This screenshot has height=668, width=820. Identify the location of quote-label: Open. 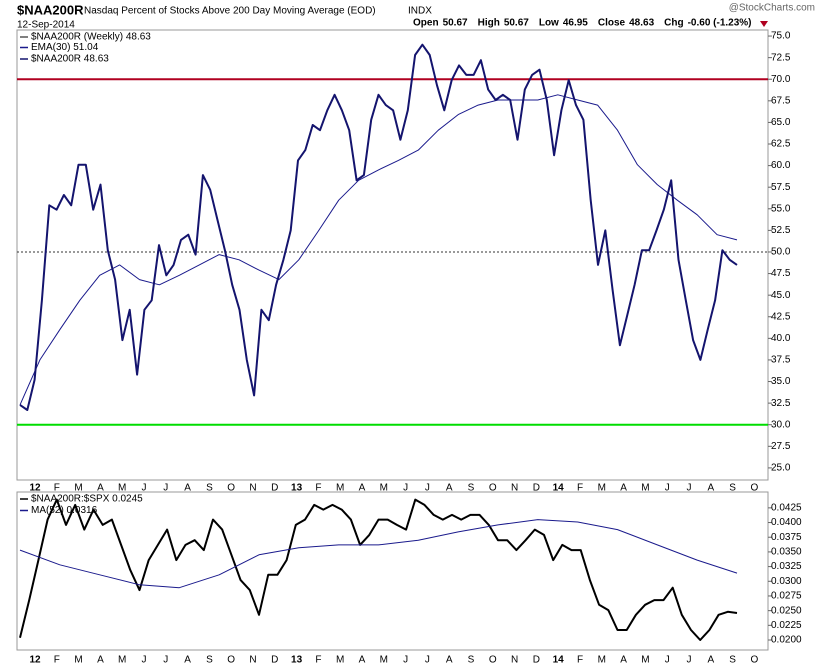
(426, 23).